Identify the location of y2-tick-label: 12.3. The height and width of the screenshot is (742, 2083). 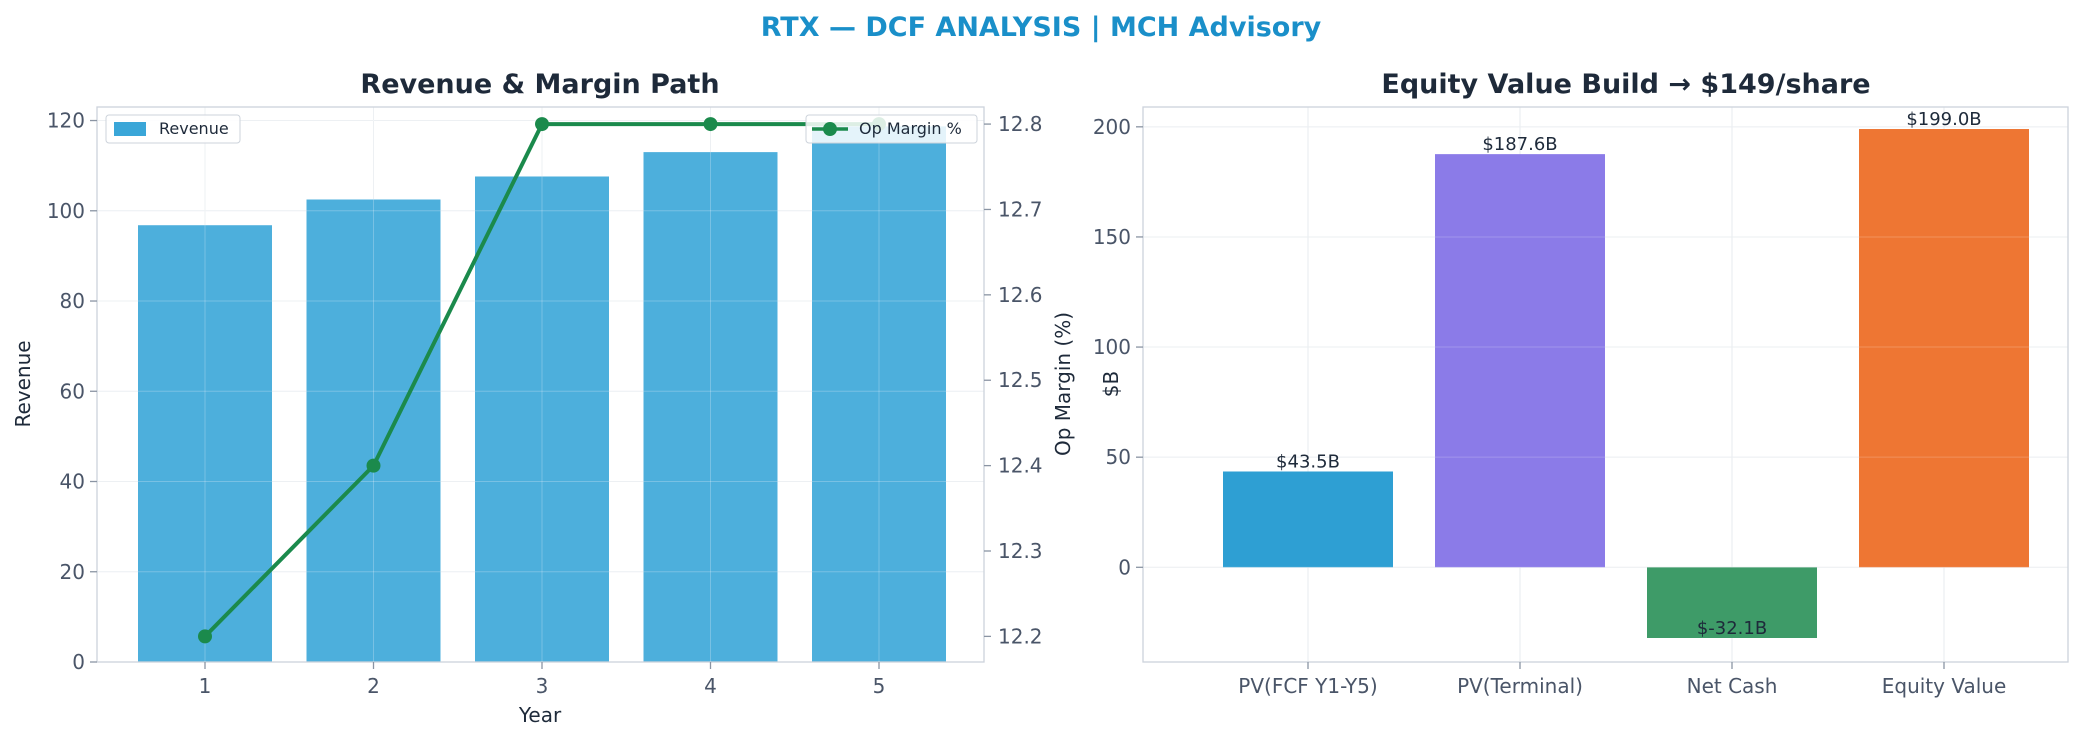
(1020, 551).